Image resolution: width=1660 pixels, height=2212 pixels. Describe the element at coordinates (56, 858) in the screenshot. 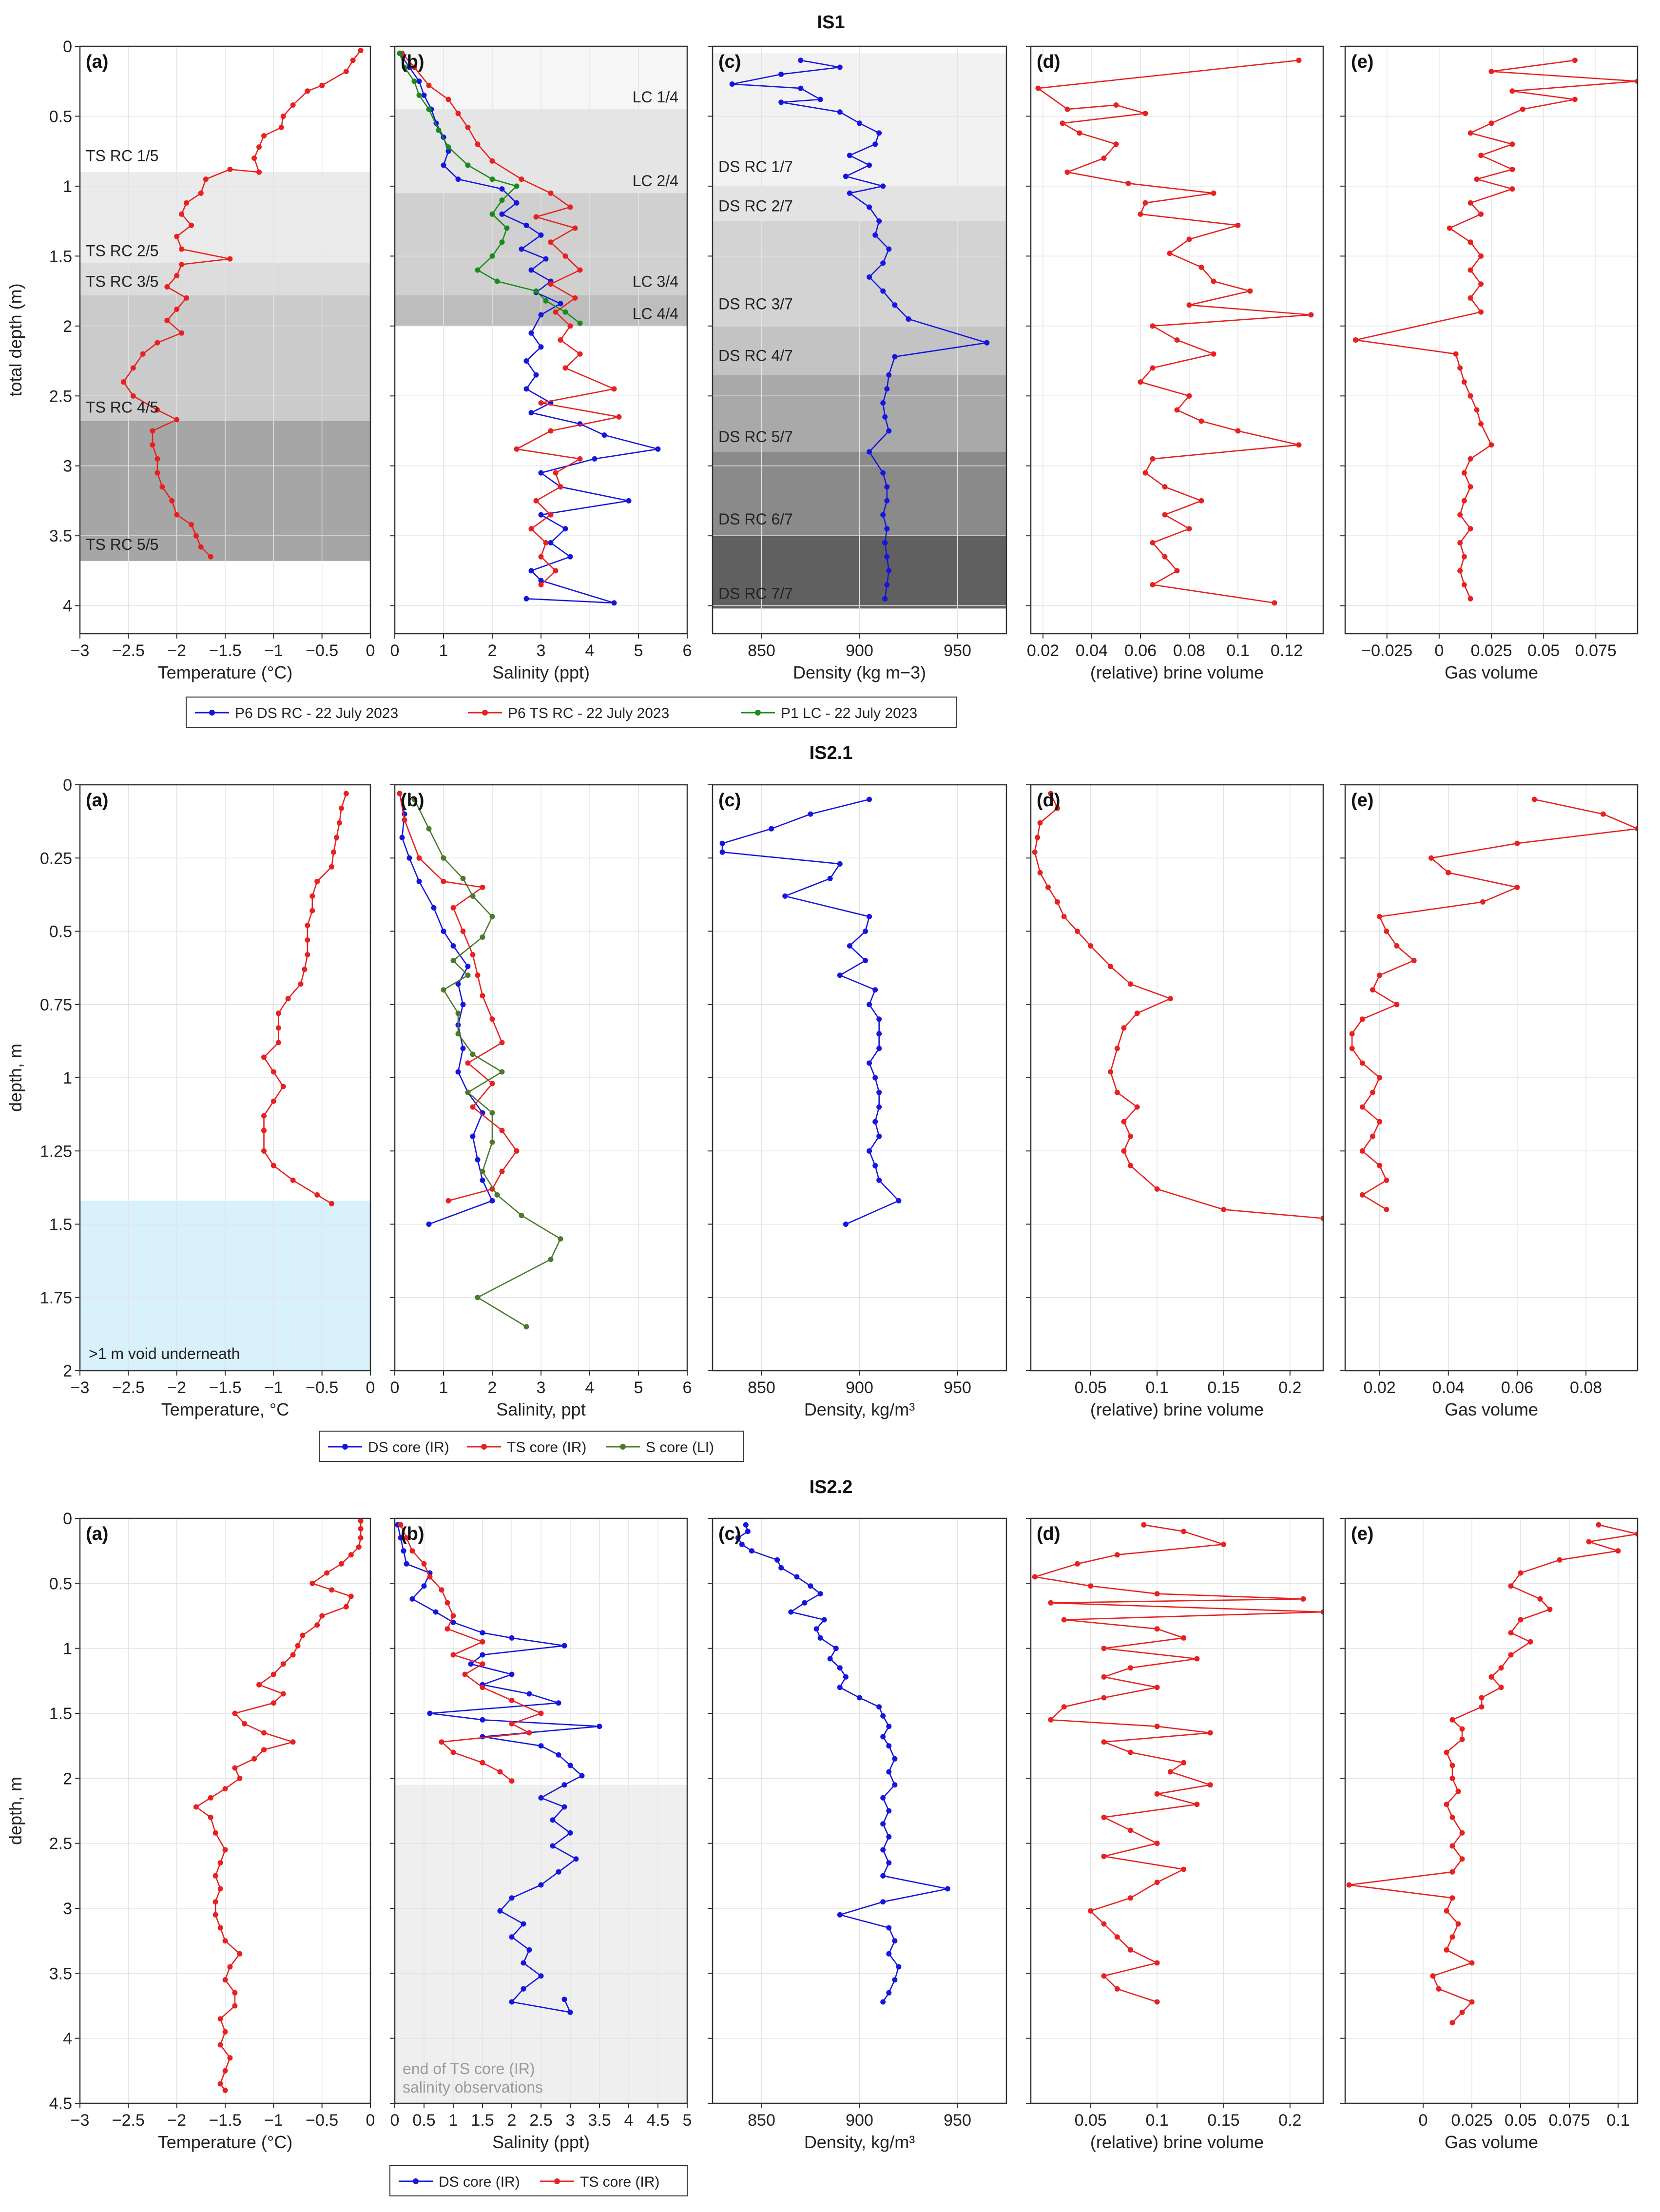

I see `y-tick-label: 0.25` at that location.